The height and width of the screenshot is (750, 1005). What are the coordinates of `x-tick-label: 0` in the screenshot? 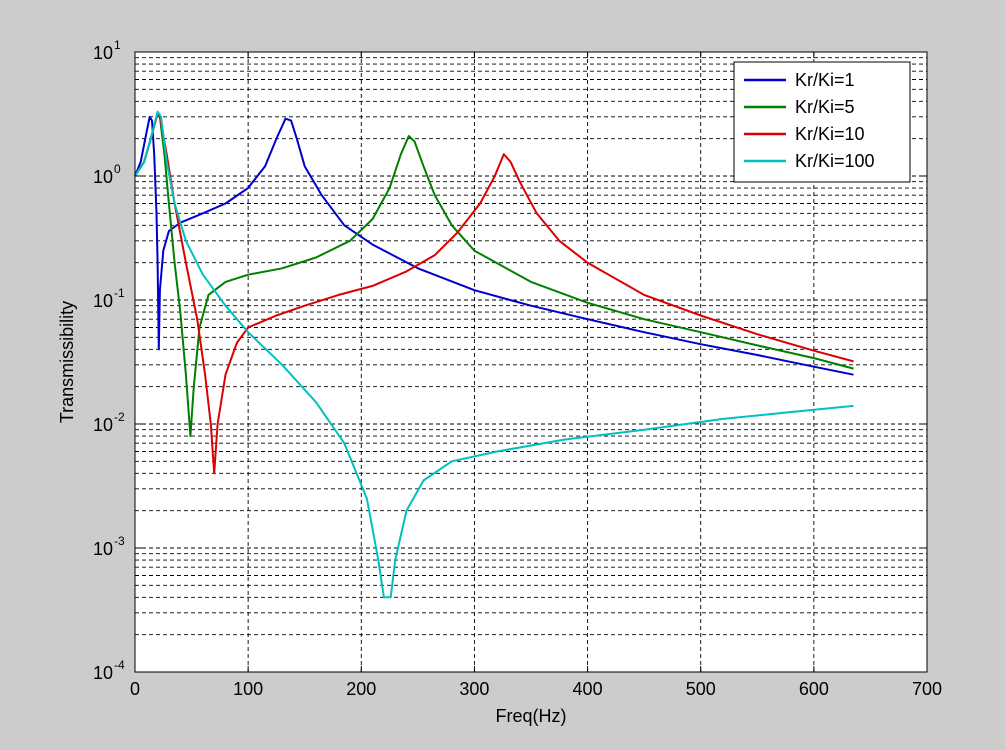 It's located at (135, 689).